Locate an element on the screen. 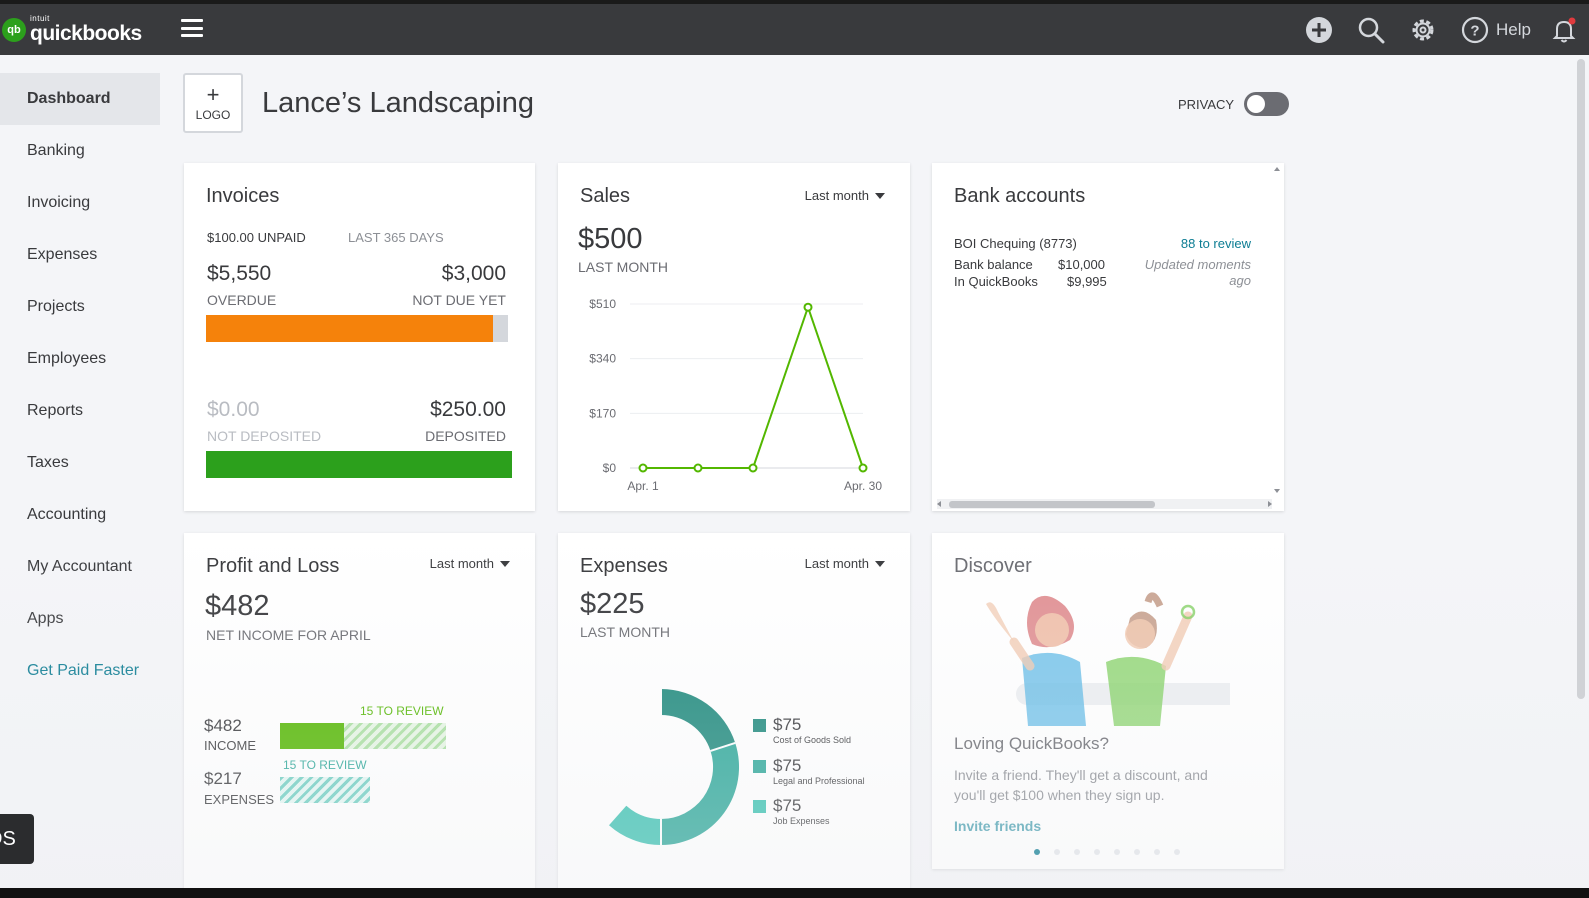  expenses-total-label: LAST MONTH is located at coordinates (625, 632).